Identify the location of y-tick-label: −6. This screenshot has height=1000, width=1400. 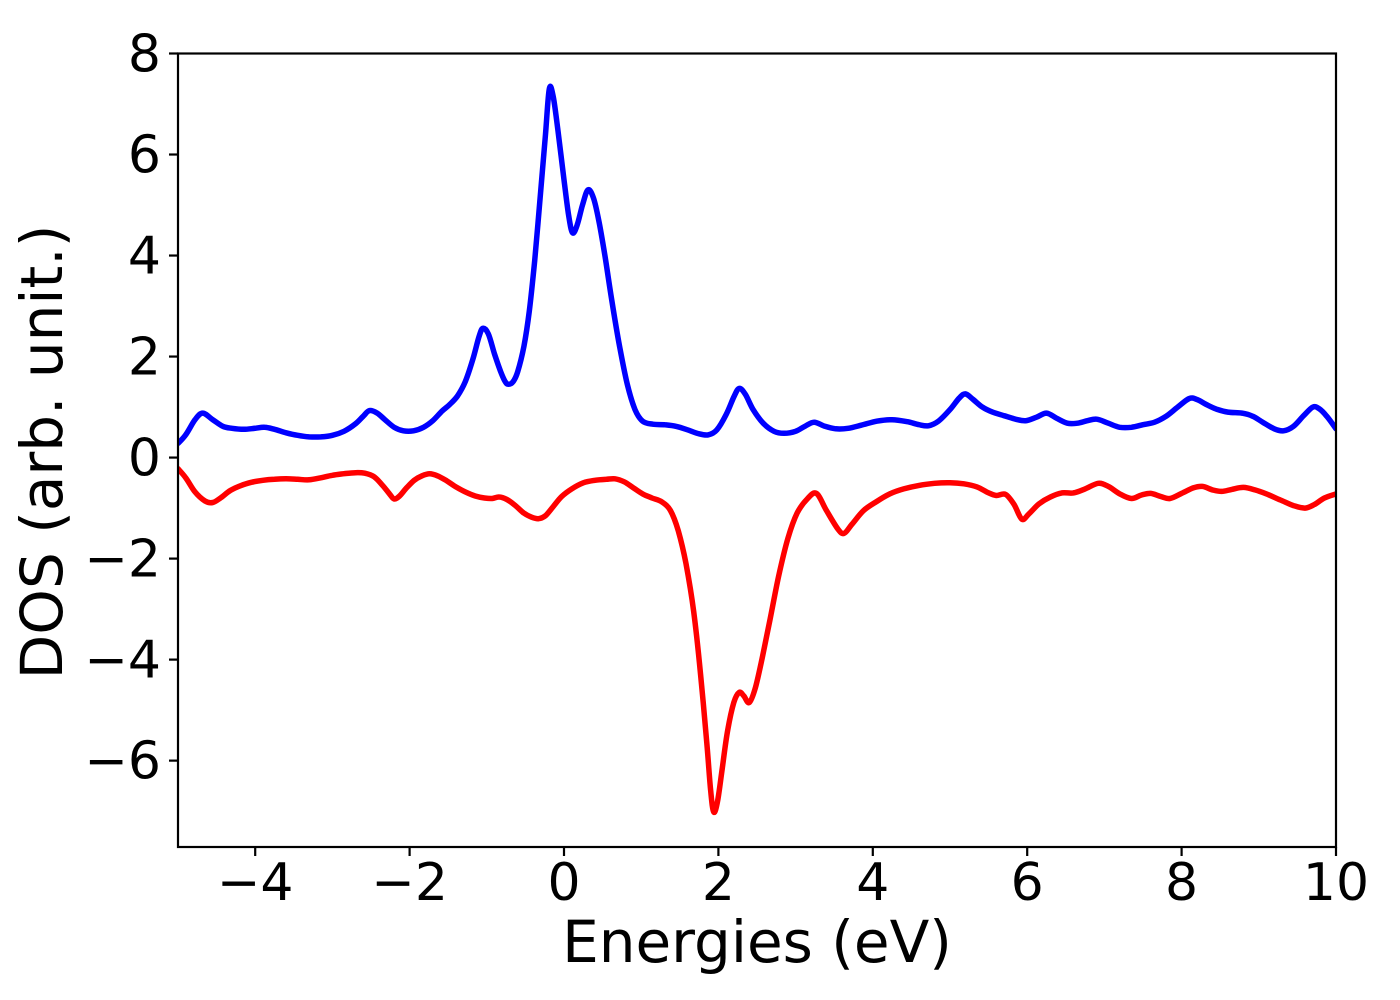
(122, 762).